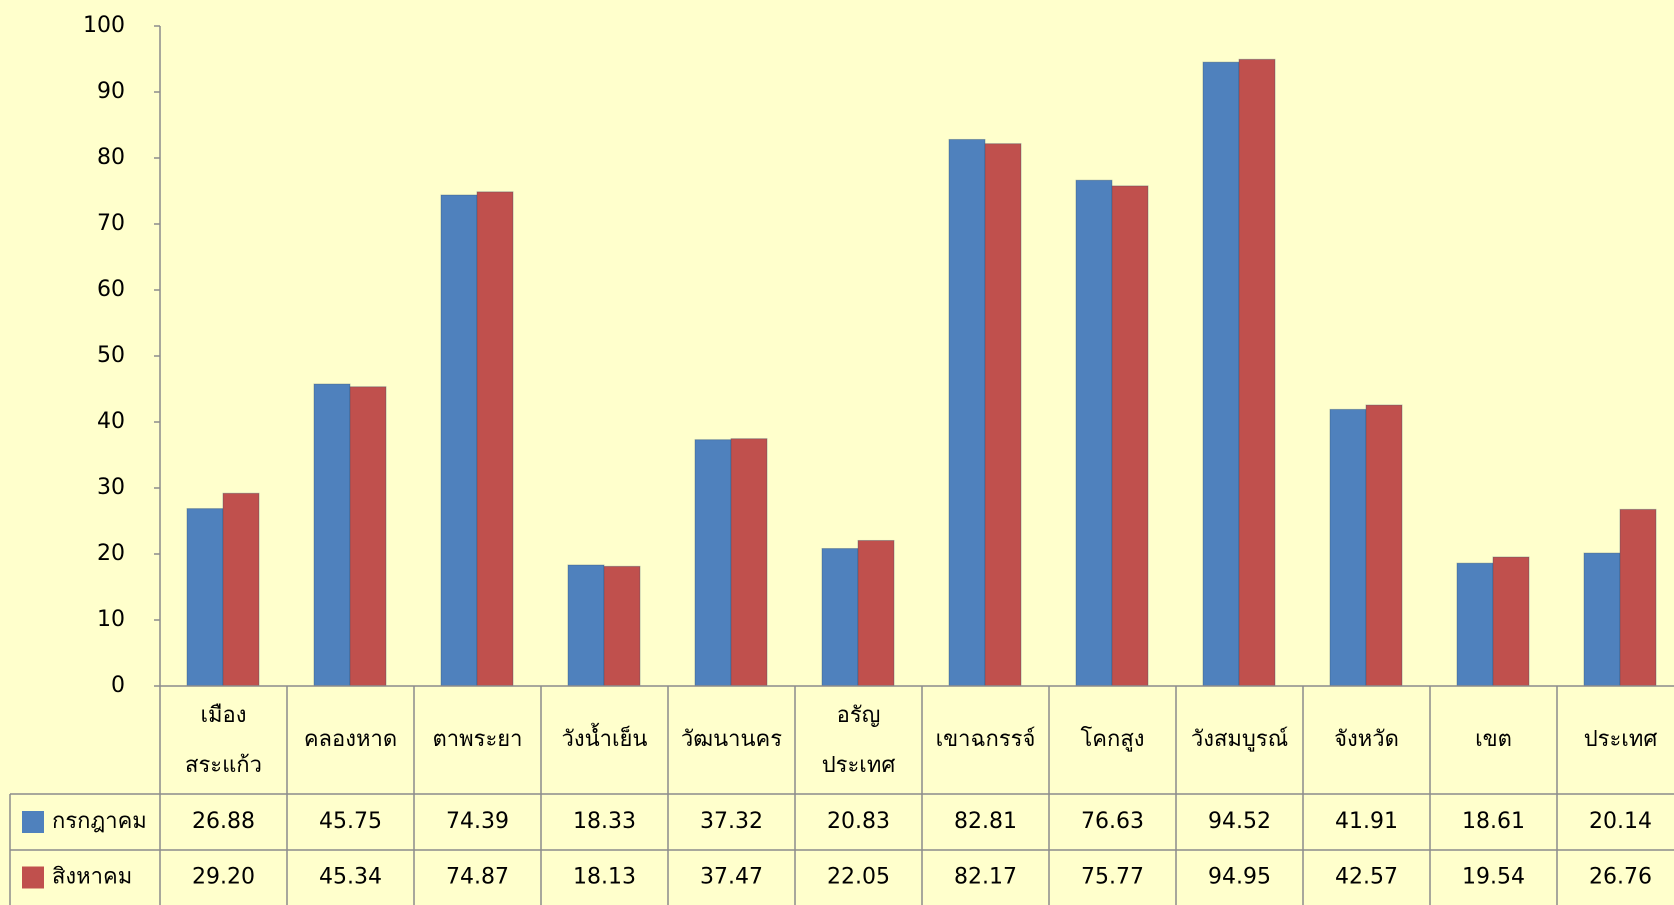  I want to click on y-tick-label: 20, so click(111, 553).